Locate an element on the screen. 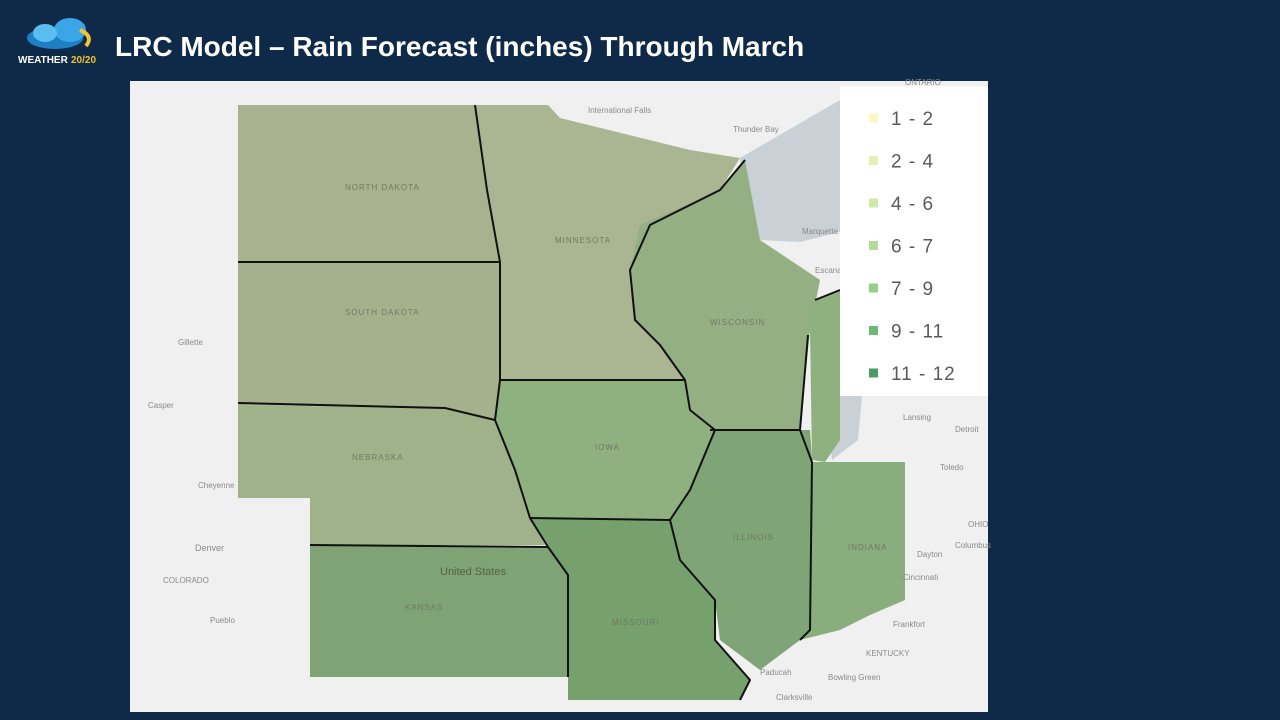 This screenshot has width=1280, height=720. map-label: Denver is located at coordinates (209, 548).